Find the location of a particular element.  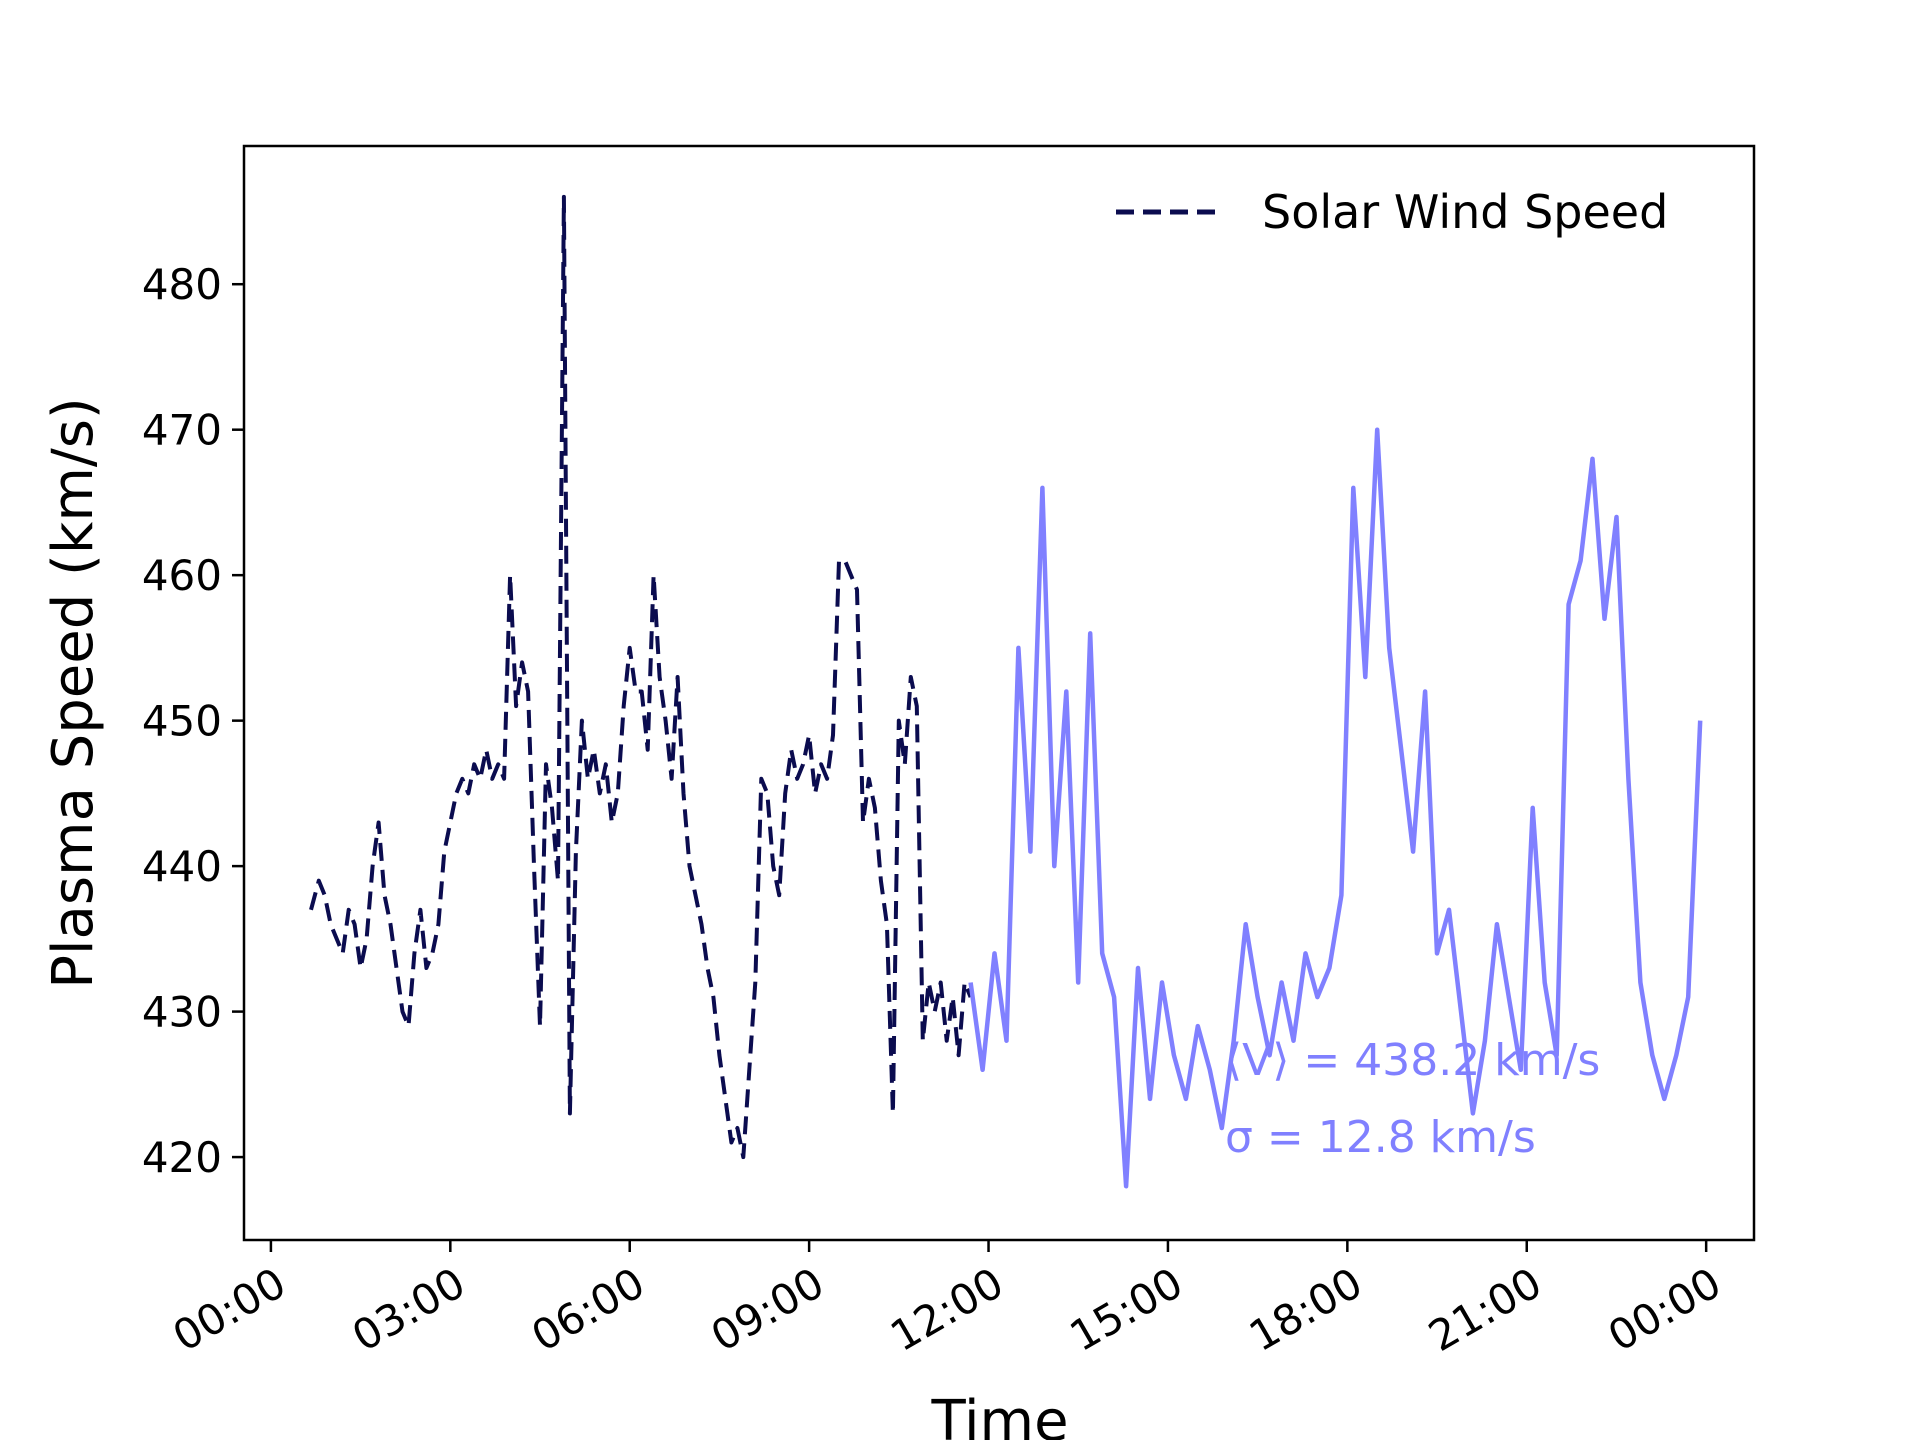

y-tick-label: 420 is located at coordinates (182, 1157).